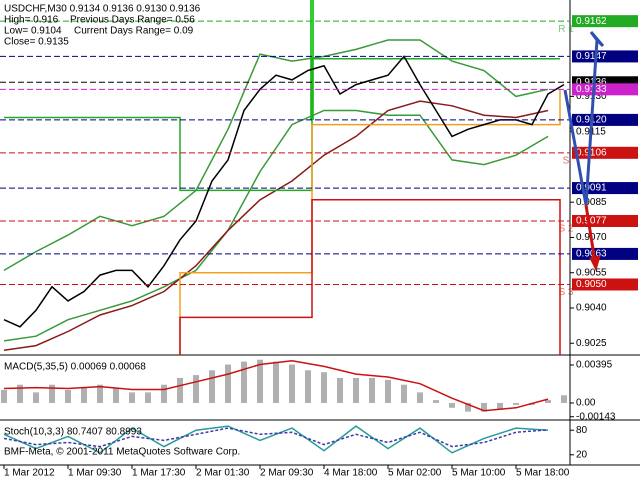  Describe the element at coordinates (590, 233) in the screenshot. I see `arrow` at that location.